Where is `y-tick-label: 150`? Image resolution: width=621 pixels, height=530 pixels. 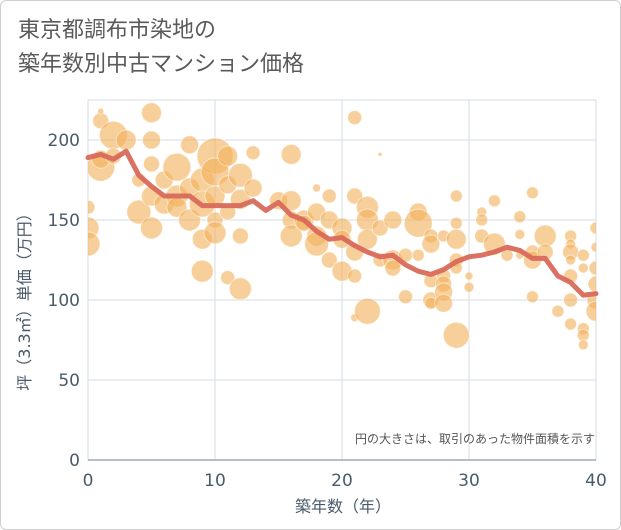
y-tick-label: 150 is located at coordinates (64, 221).